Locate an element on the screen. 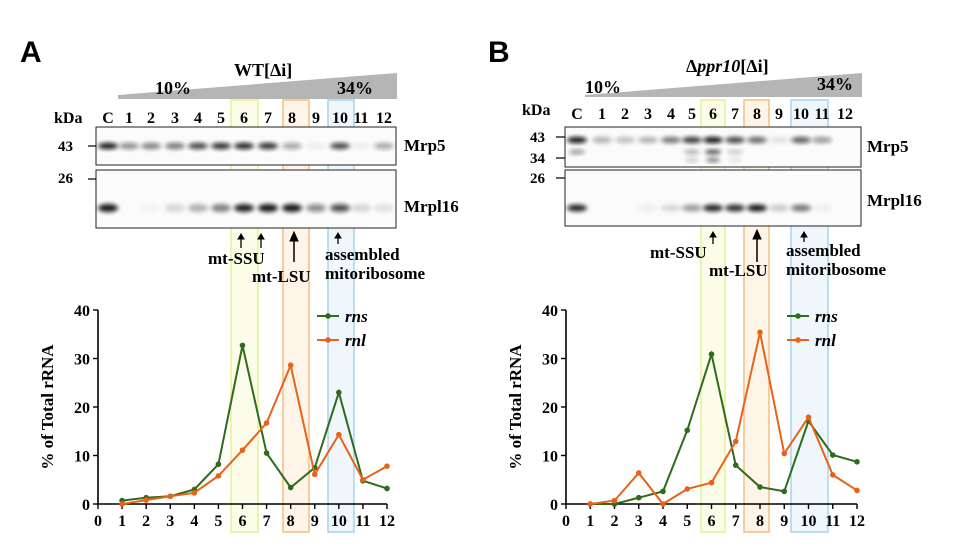 The width and height of the screenshot is (955, 556). lane-label: C is located at coordinates (577, 114).